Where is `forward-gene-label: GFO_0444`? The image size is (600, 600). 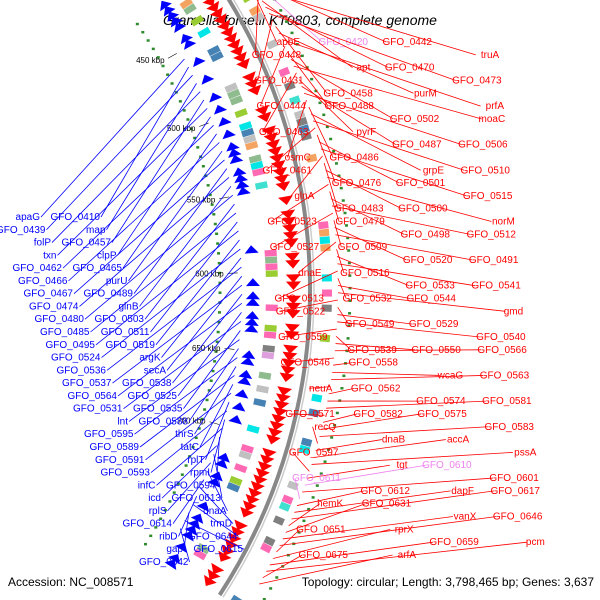
forward-gene-label: GFO_0444 is located at coordinates (282, 106).